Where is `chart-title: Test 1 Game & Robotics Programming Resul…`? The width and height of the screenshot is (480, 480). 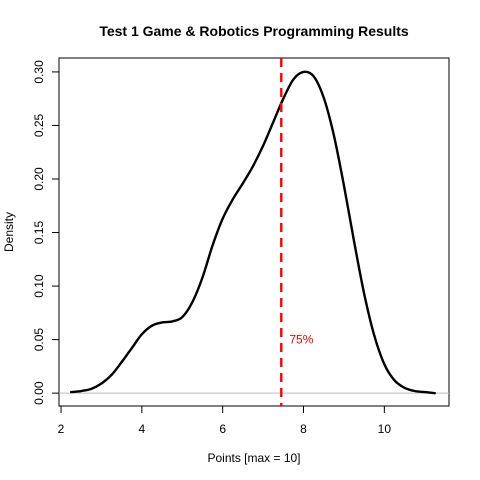 chart-title: Test 1 Game & Robotics Programming Resul… is located at coordinates (254, 31).